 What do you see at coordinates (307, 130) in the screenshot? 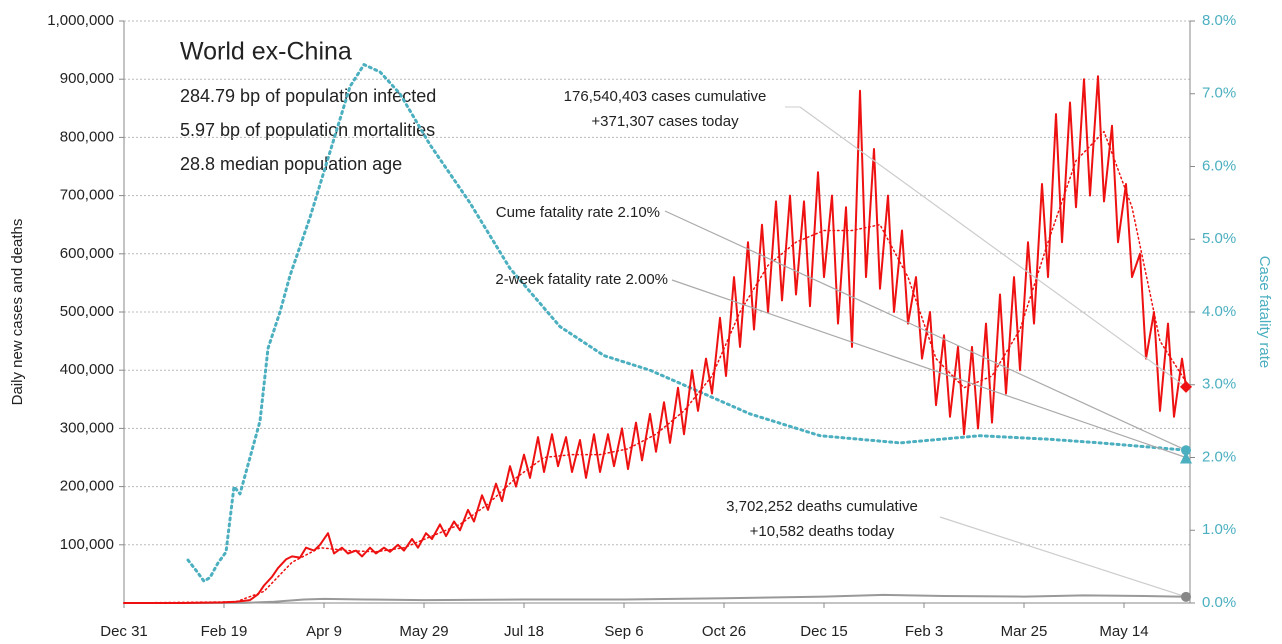
I see `info-line: 5.97 bp of population mortalities` at bounding box center [307, 130].